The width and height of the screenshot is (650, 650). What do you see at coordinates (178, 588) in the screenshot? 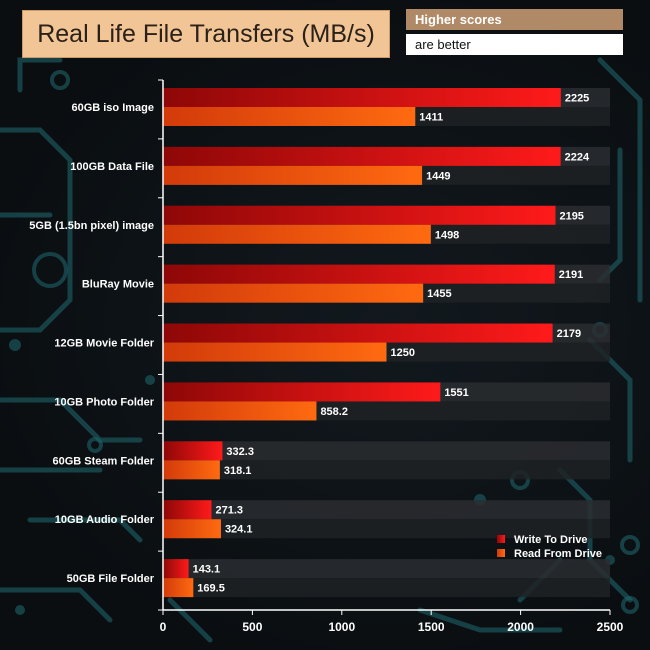
I see `bar-read-from-drive-50gb-file-folder` at bounding box center [178, 588].